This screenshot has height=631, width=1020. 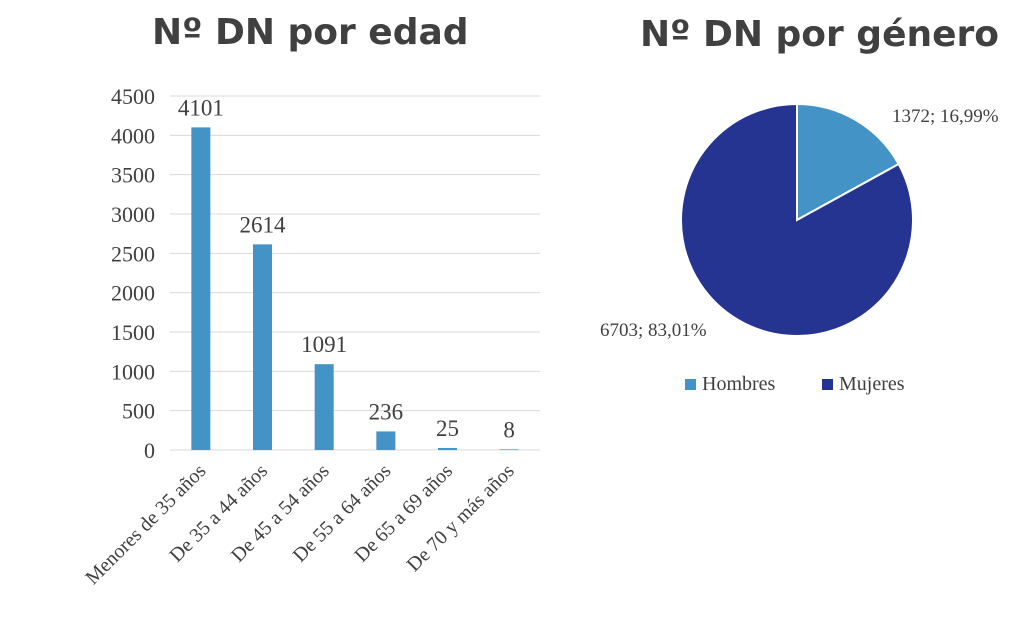 I want to click on pie-slice-mujeres, so click(x=797, y=219).